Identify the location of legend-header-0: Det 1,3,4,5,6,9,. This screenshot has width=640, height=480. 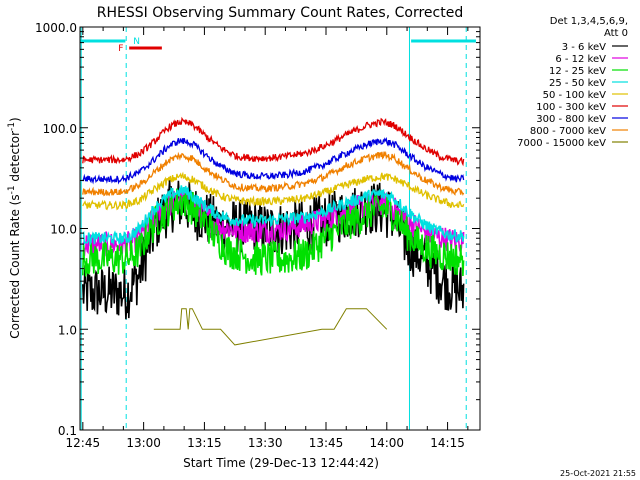
(589, 21).